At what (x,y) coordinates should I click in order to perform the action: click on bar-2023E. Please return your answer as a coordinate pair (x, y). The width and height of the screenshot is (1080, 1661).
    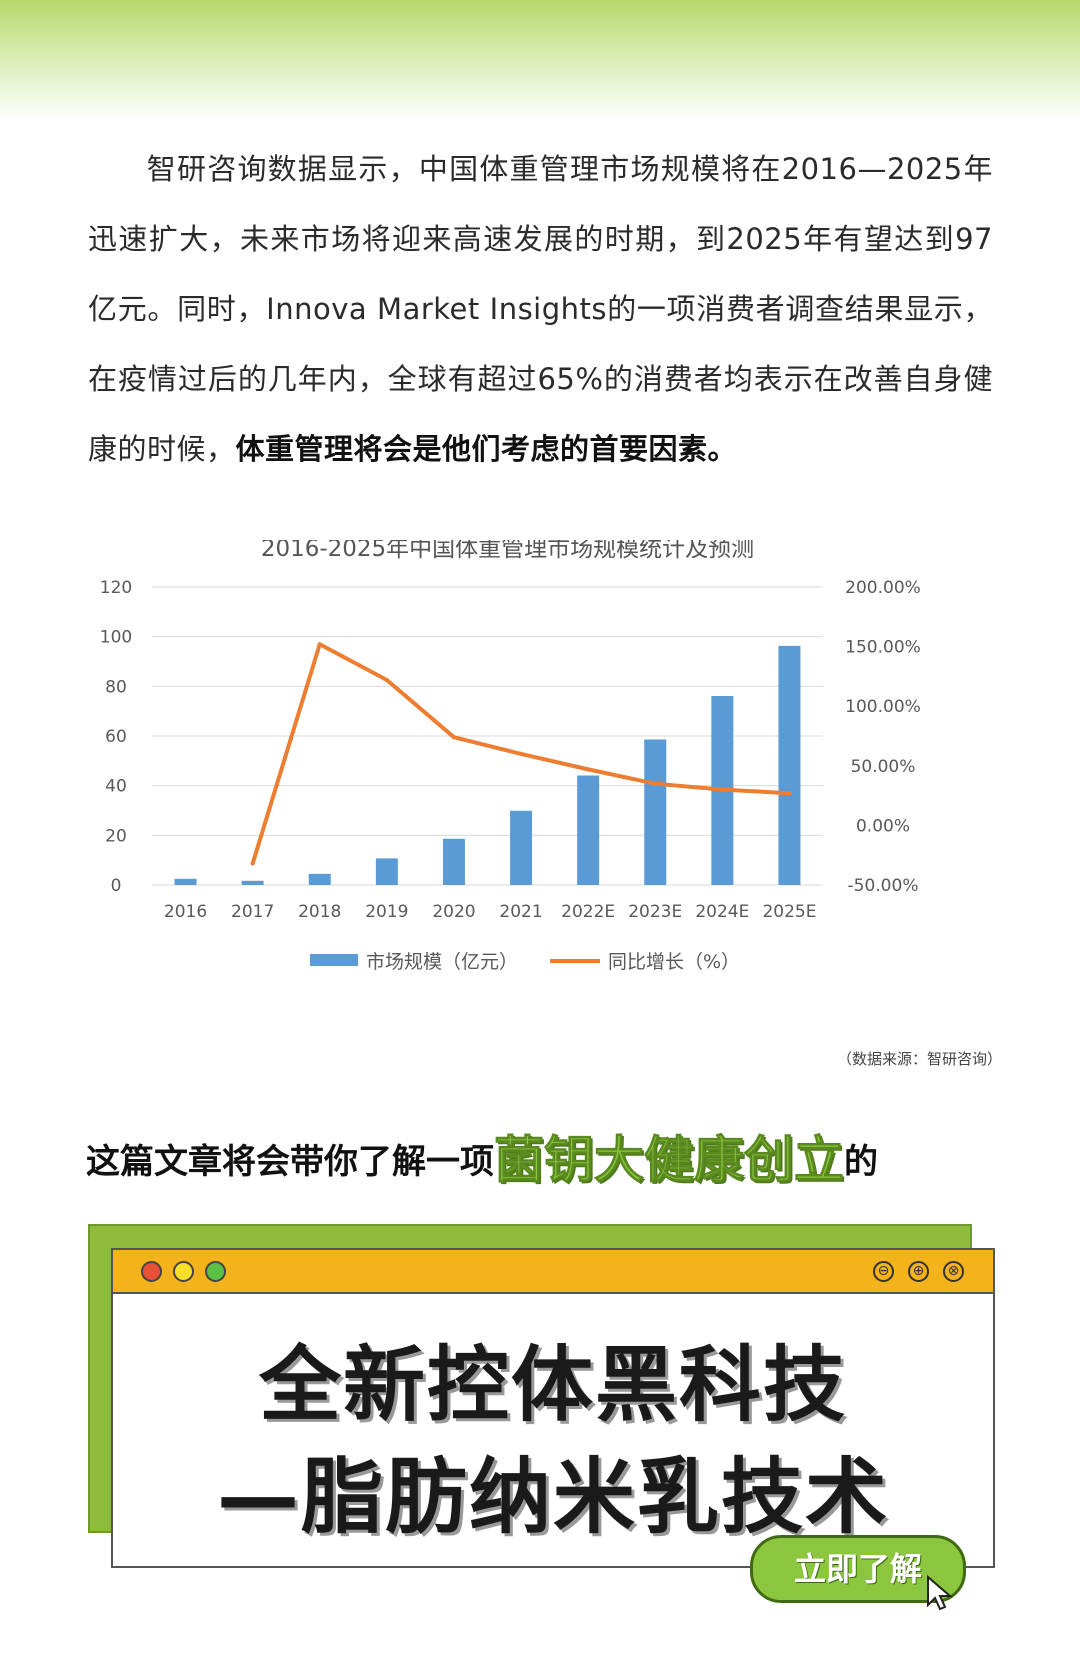
    Looking at the image, I should click on (655, 812).